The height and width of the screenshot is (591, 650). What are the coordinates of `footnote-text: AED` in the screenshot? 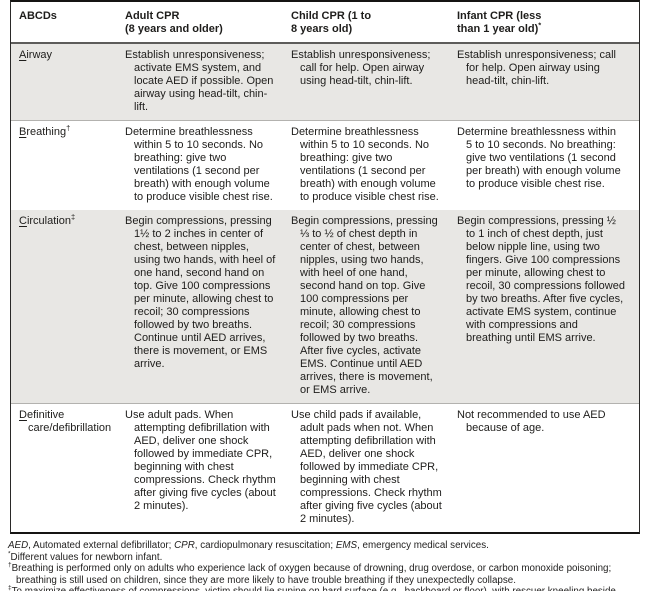 It's located at (18, 545).